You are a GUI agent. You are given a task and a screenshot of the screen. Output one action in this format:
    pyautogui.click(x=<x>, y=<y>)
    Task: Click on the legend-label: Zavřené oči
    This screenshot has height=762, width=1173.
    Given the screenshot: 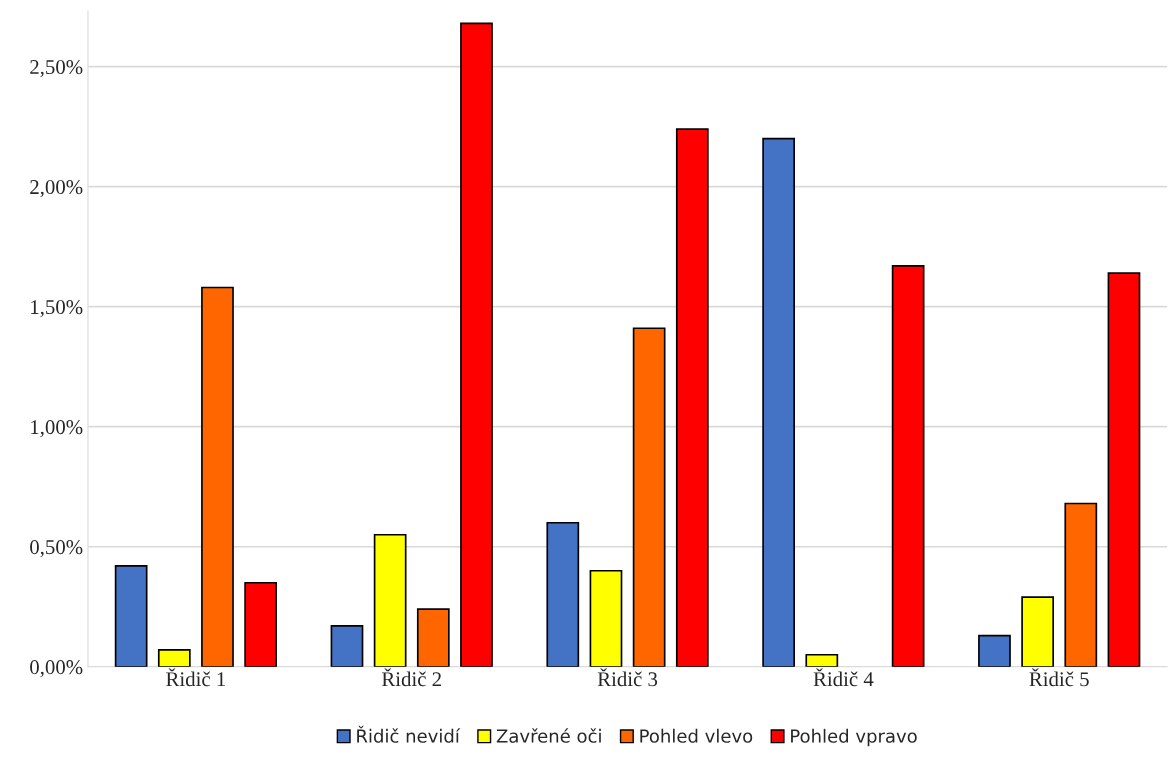 What is the action you would take?
    pyautogui.click(x=548, y=735)
    